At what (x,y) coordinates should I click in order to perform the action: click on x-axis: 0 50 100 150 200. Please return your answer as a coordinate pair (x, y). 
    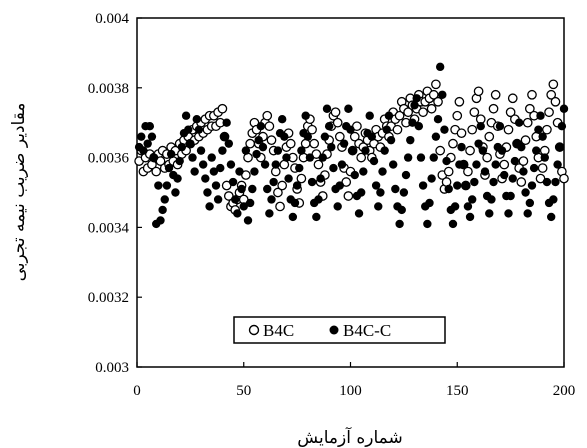
    Looking at the image, I should click on (354, 380).